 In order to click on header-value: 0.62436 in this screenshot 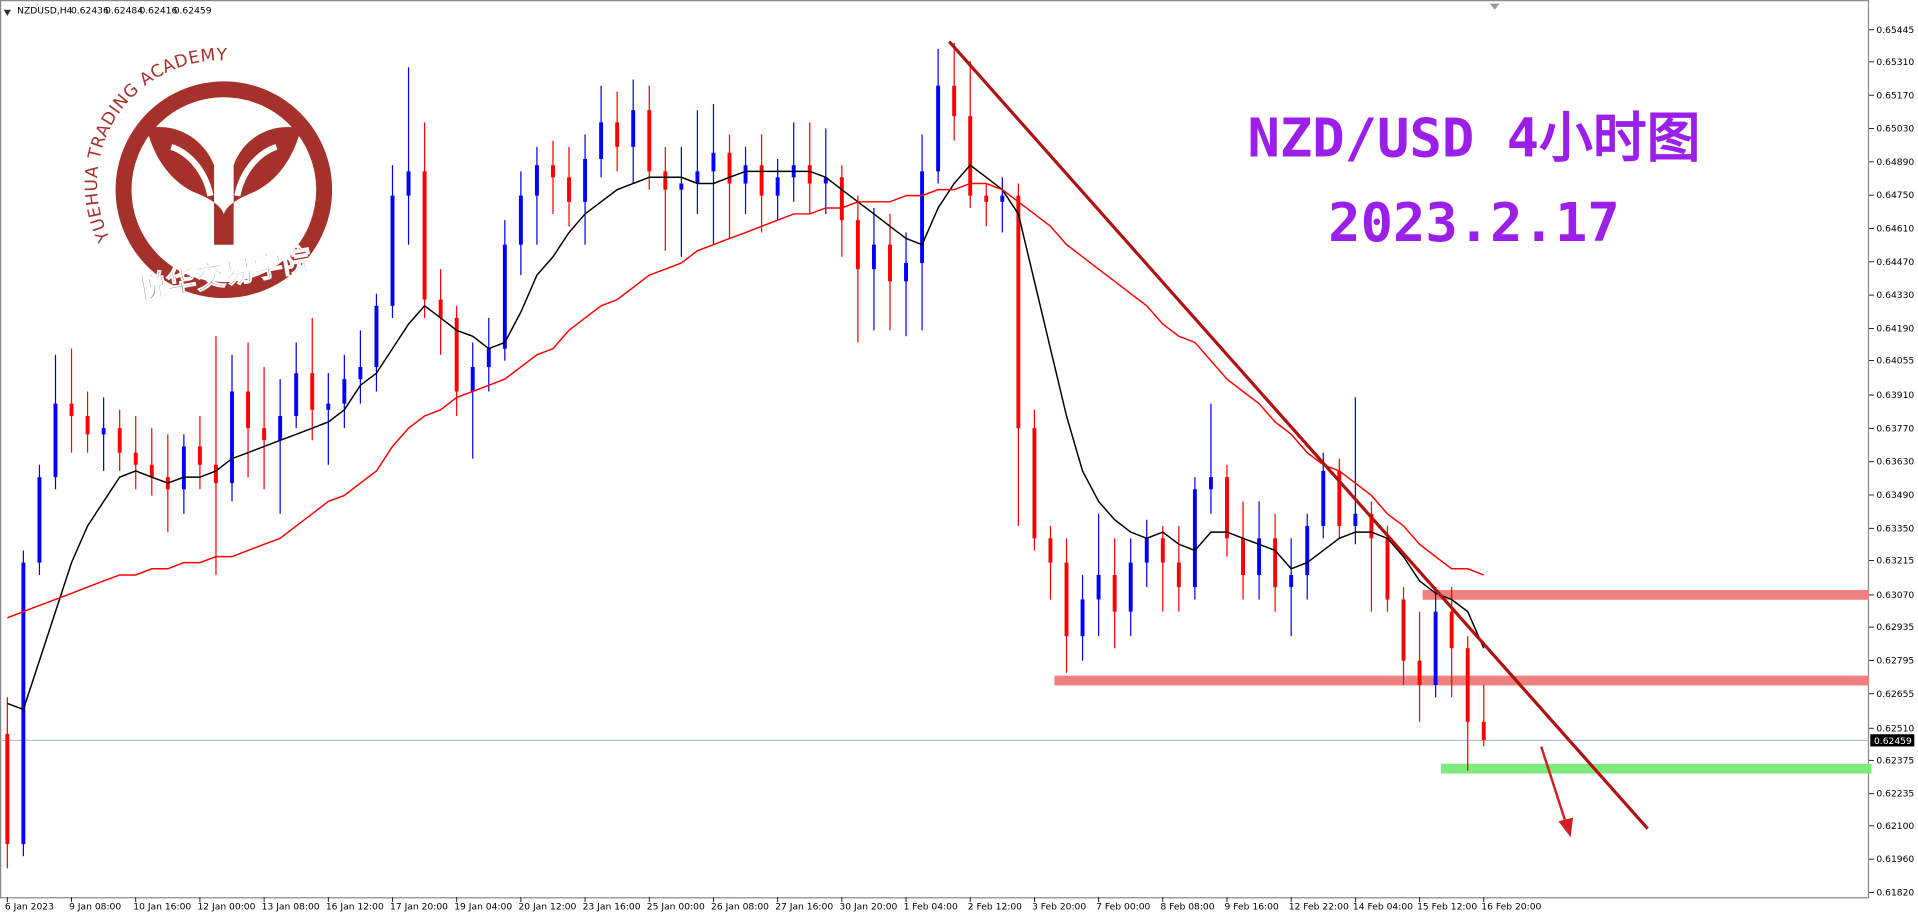, I will do `click(90, 10)`.